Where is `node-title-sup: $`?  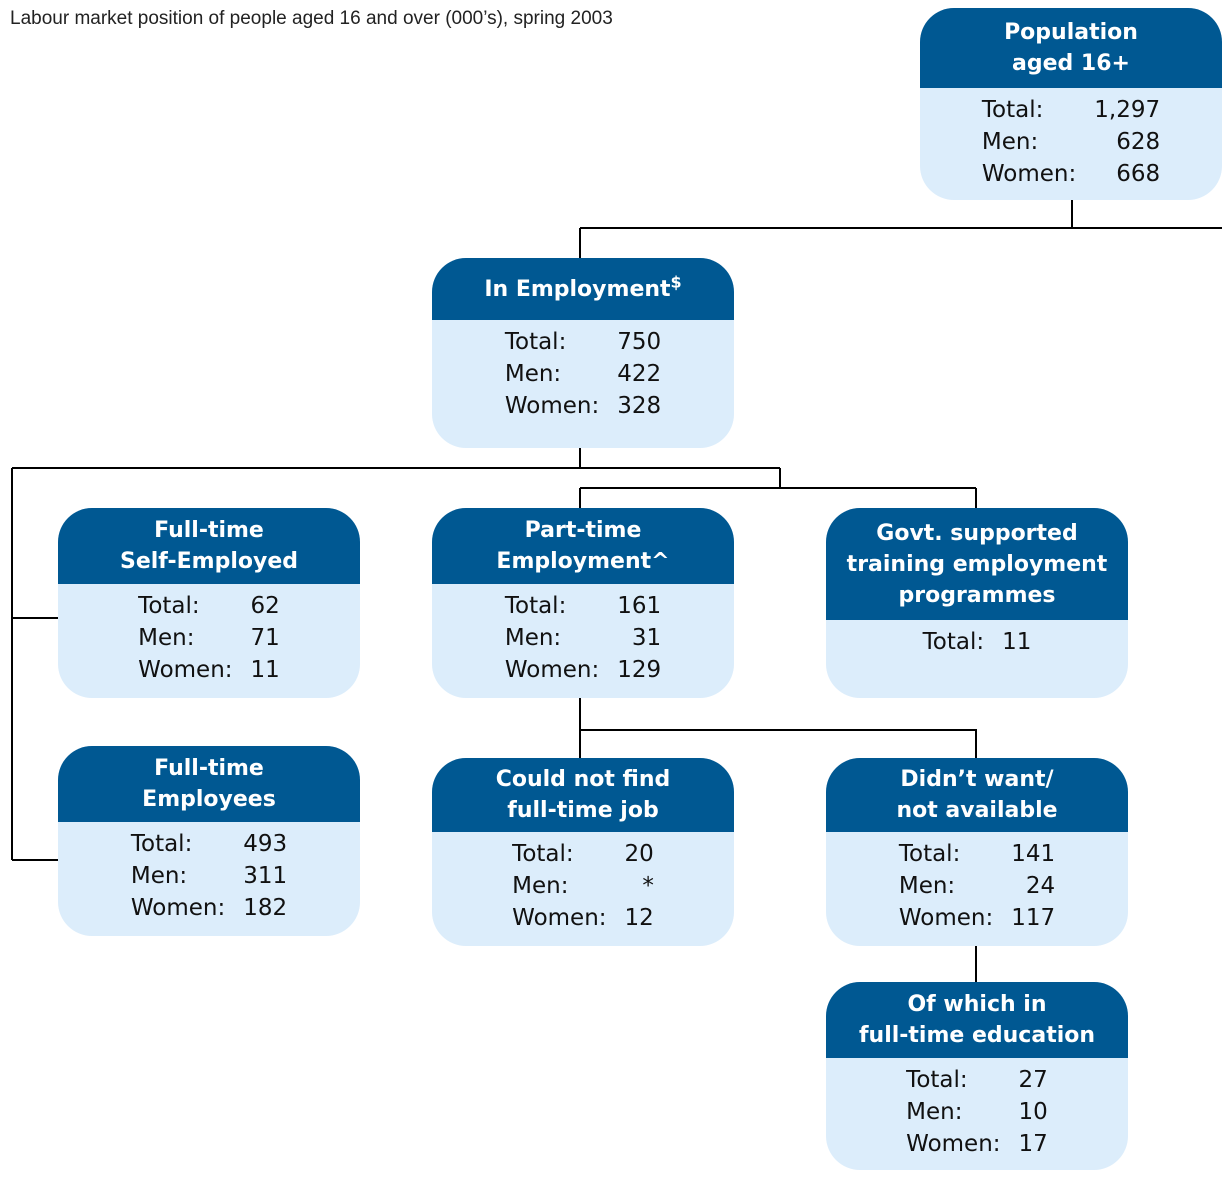 node-title-sup: $ is located at coordinates (676, 282).